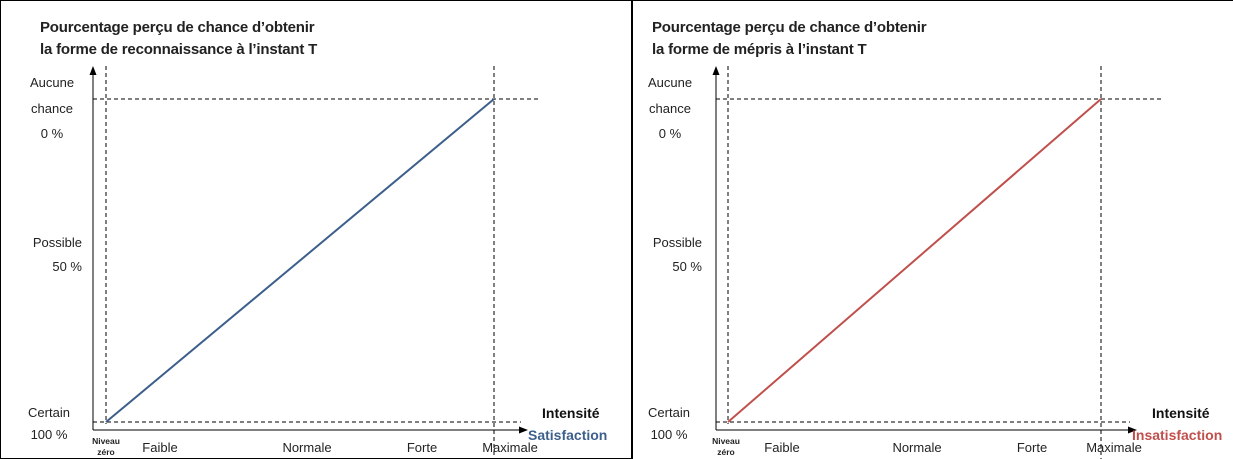 The width and height of the screenshot is (1233, 459). Describe the element at coordinates (179, 49) in the screenshot. I see `chart-title-line-2: la forme de reconnaissance à l’instant T` at that location.